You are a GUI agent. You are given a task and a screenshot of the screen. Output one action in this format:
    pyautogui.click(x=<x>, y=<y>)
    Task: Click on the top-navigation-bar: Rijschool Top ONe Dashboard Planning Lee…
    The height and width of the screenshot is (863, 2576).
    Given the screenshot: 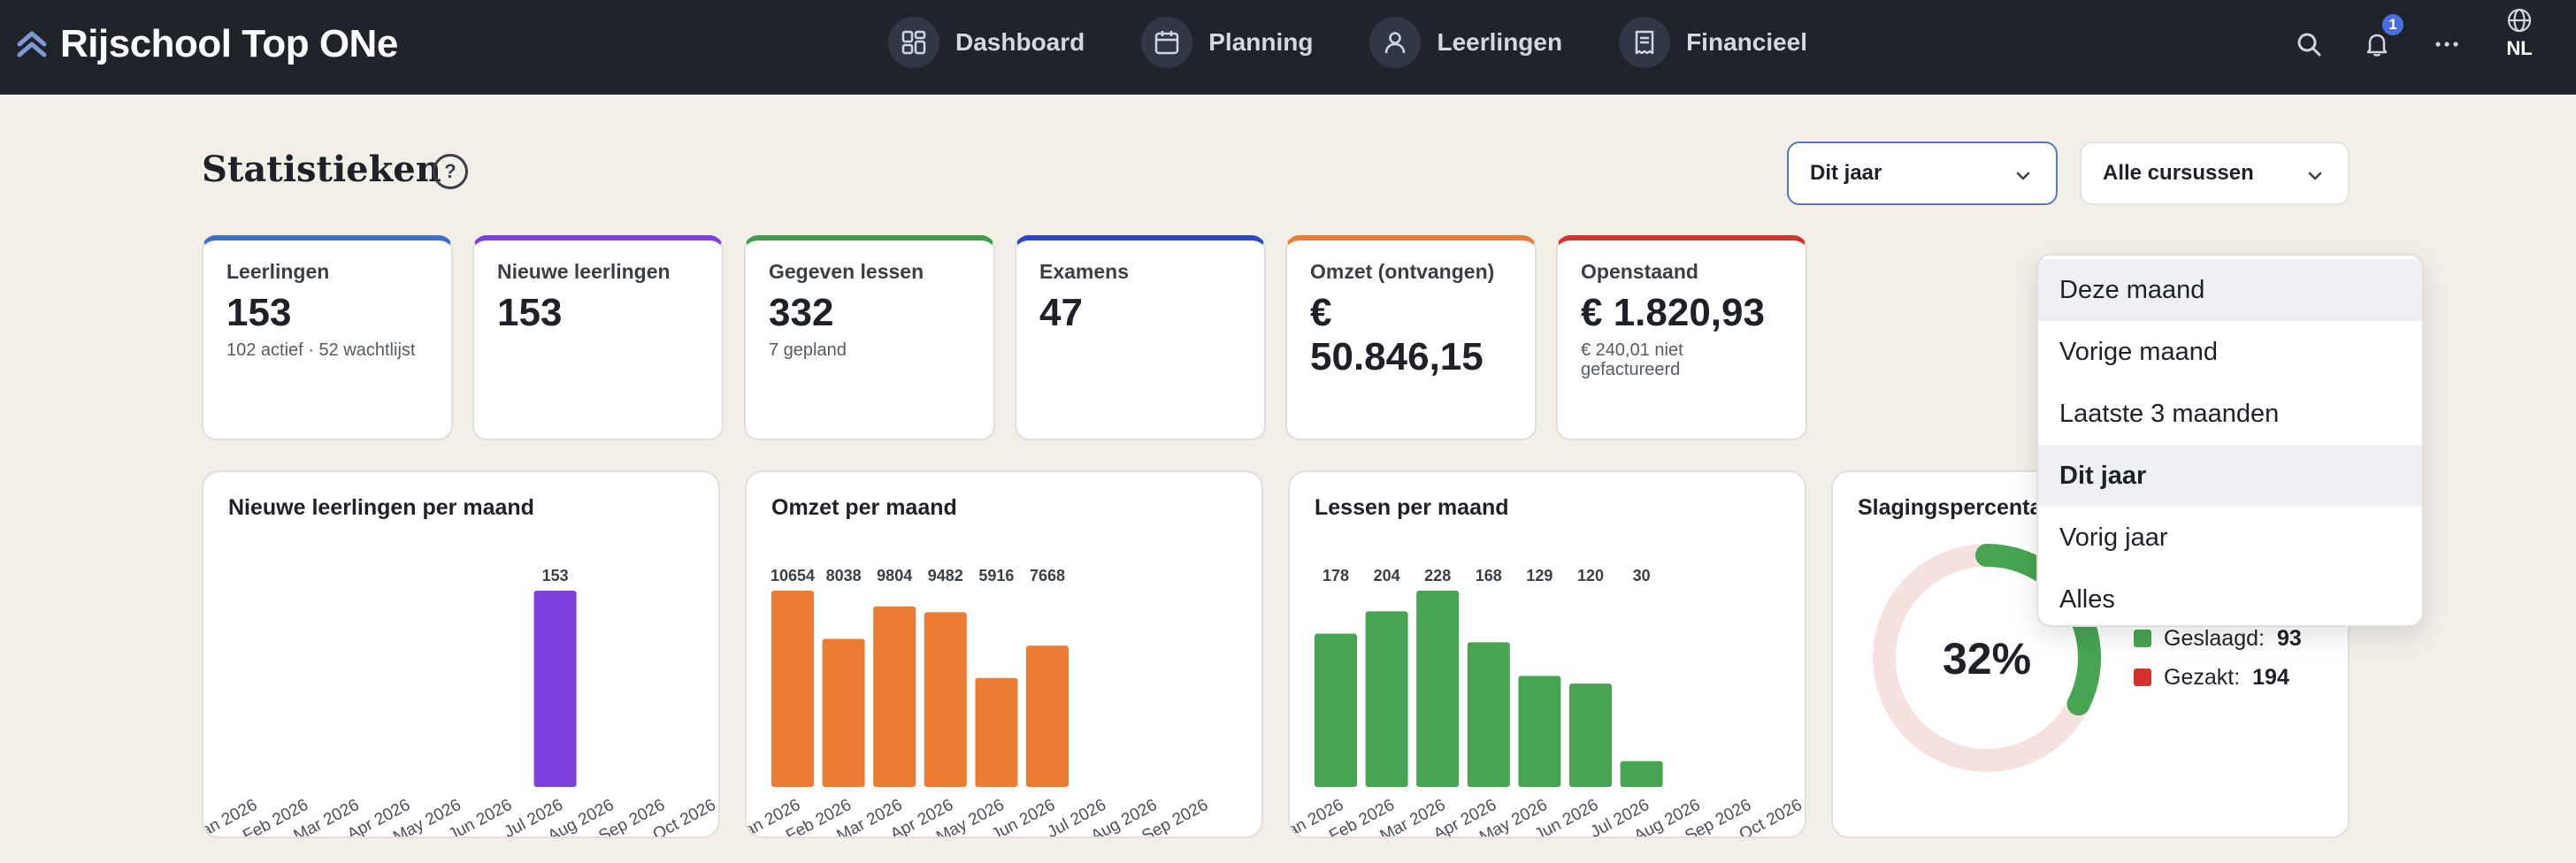 What is the action you would take?
    pyautogui.click(x=1288, y=47)
    